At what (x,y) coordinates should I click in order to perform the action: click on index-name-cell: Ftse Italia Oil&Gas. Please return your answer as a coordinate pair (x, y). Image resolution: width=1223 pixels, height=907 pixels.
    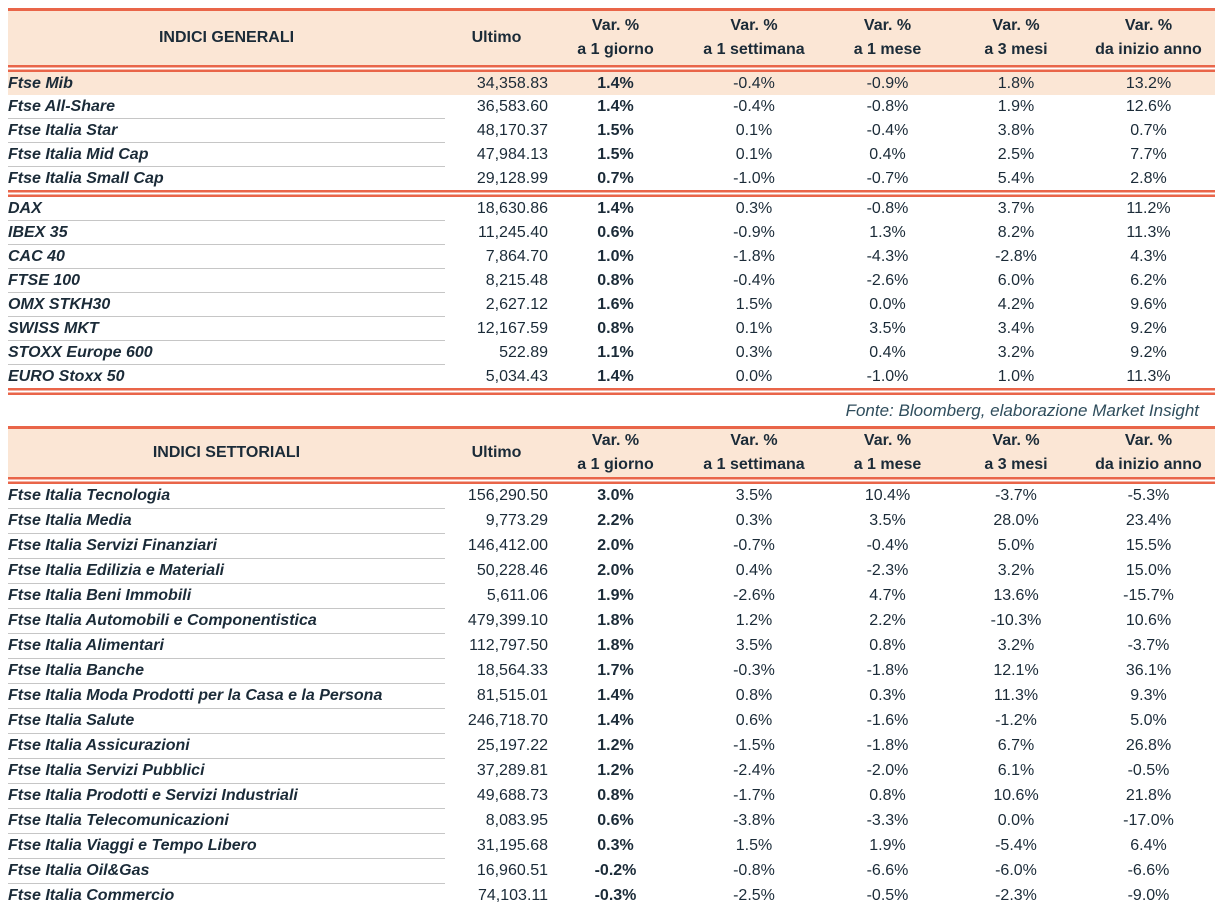
    Looking at the image, I should click on (226, 871).